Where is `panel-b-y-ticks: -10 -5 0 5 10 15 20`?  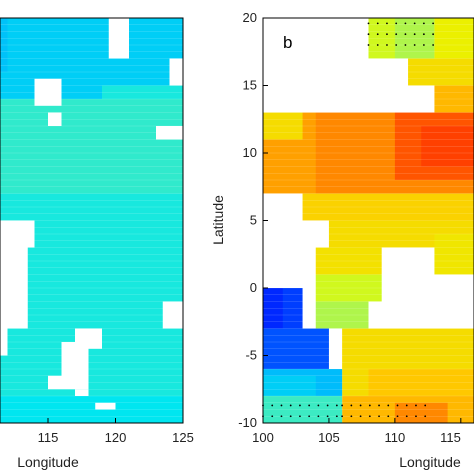
panel-b-y-ticks: -10 -5 0 5 10 15 20 is located at coordinates (253, 220).